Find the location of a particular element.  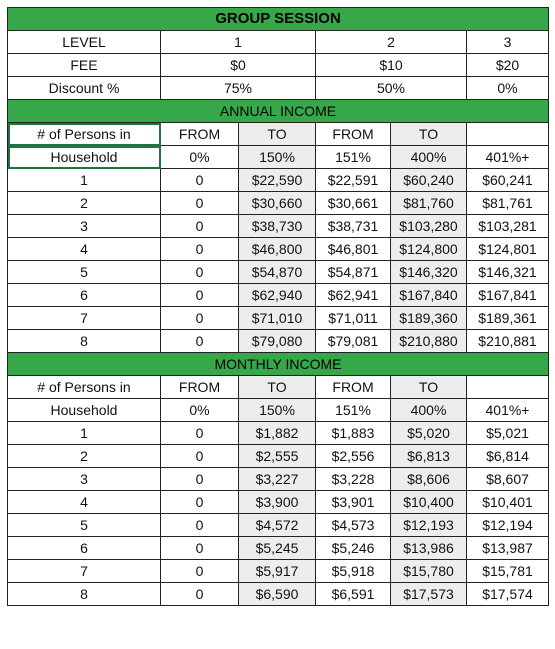

cell: $17,574 is located at coordinates (507, 594).